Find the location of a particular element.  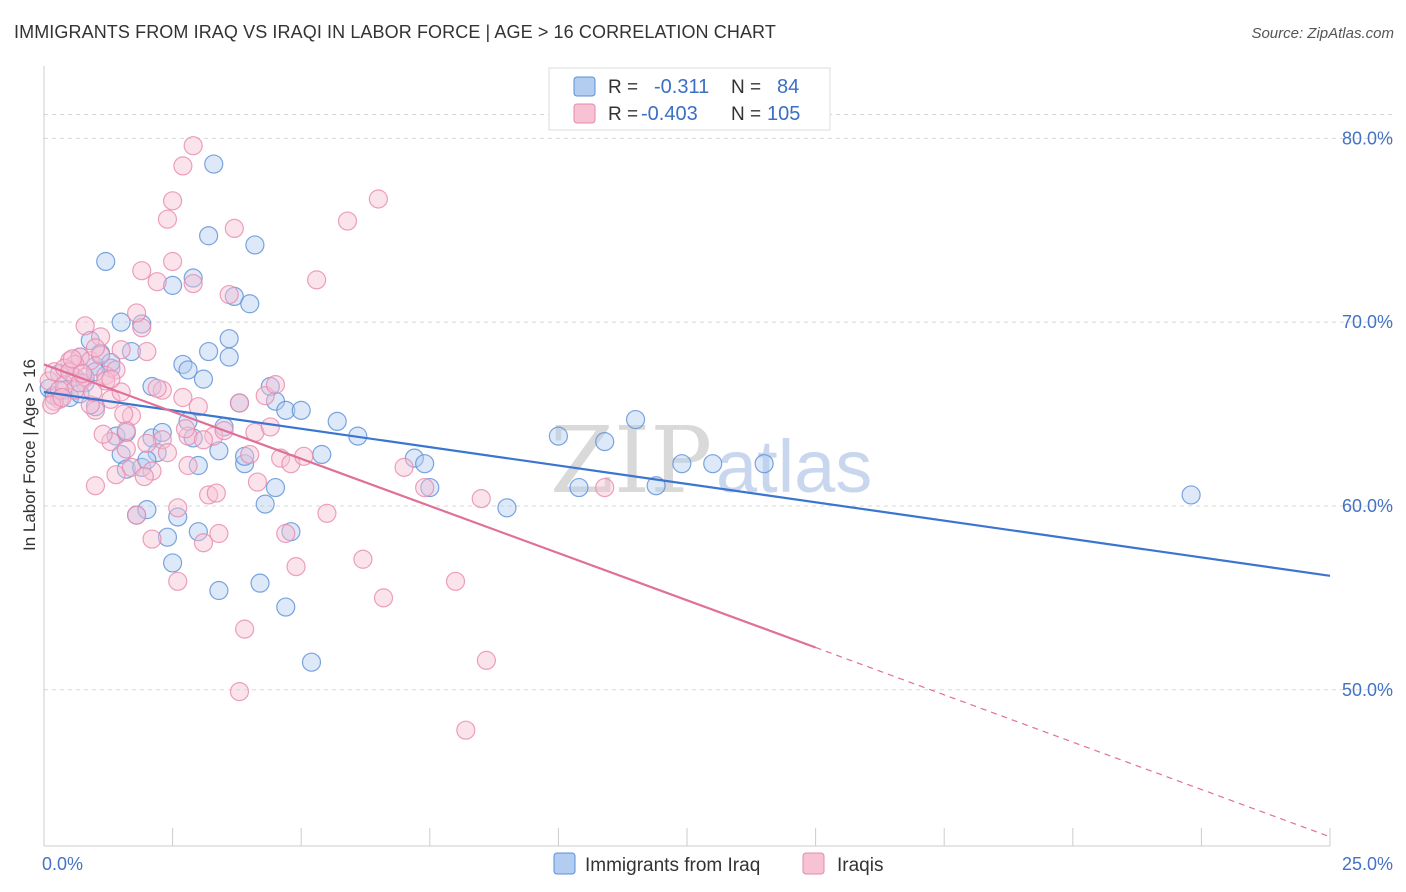

stats-n-value-1: 84 is located at coordinates (788, 87).